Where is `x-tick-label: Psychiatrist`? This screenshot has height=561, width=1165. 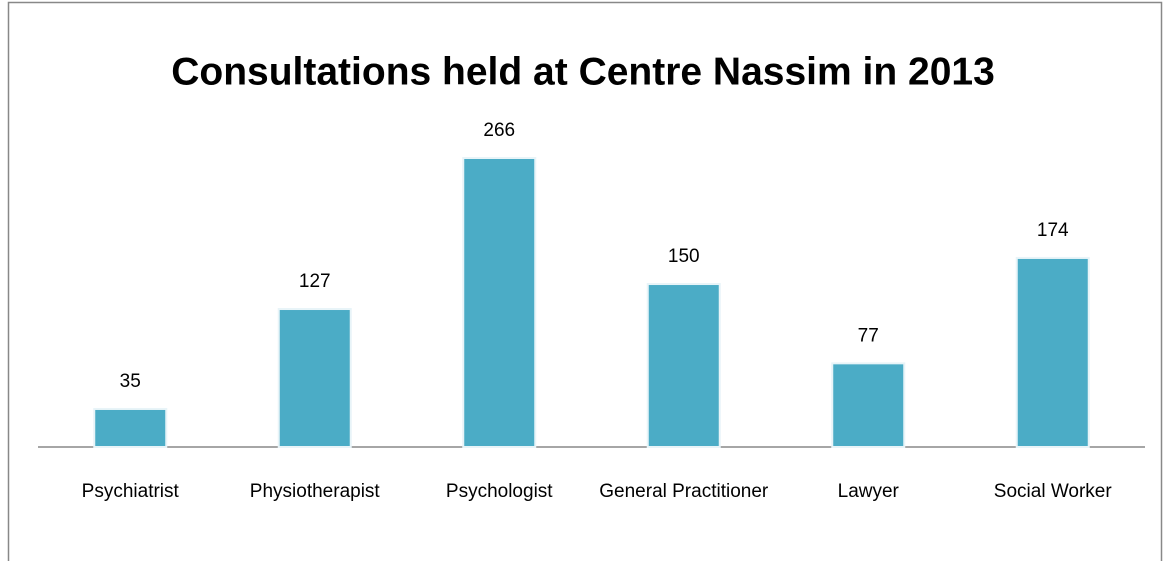
x-tick-label: Psychiatrist is located at coordinates (130, 491).